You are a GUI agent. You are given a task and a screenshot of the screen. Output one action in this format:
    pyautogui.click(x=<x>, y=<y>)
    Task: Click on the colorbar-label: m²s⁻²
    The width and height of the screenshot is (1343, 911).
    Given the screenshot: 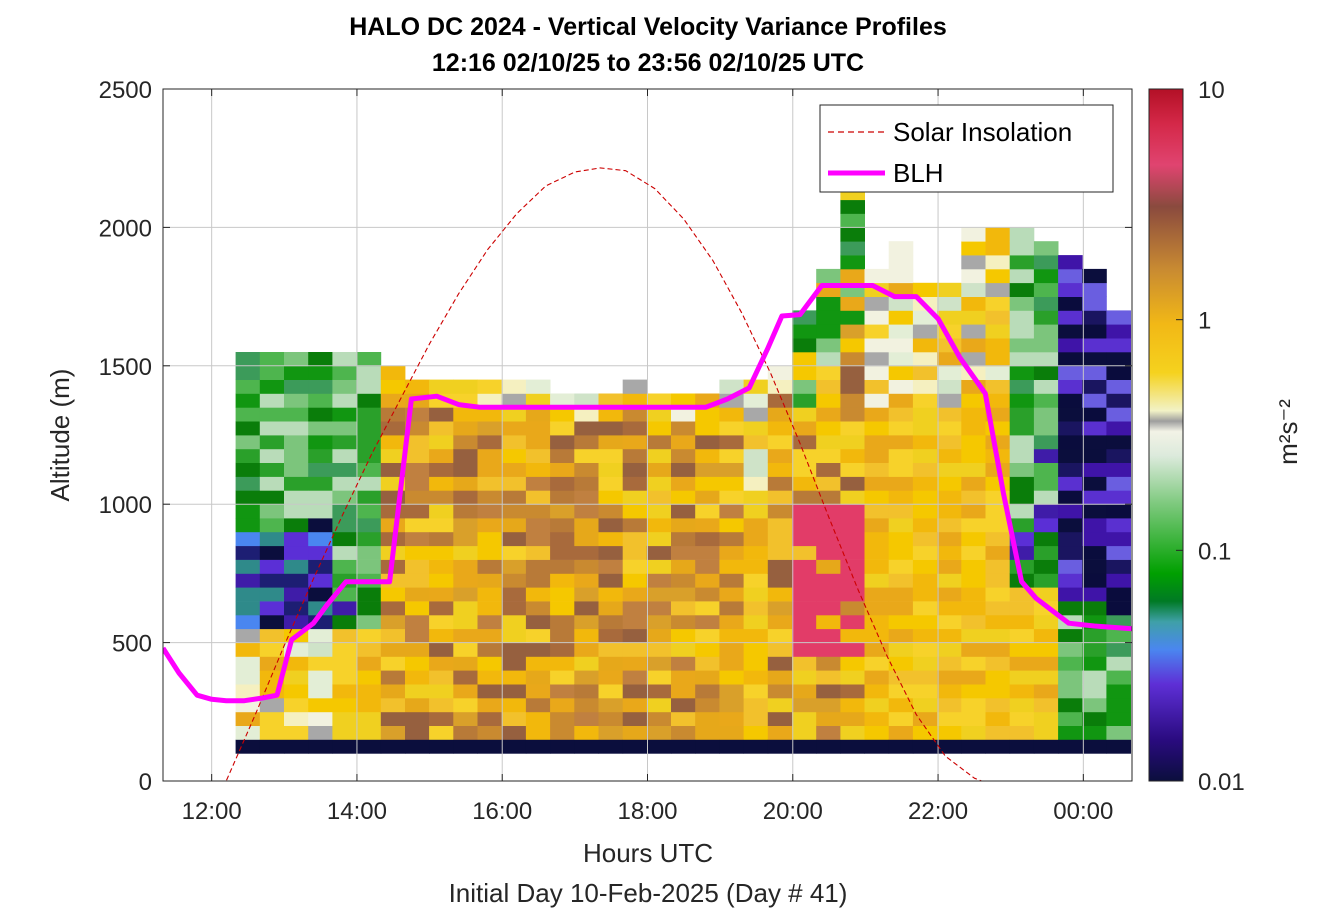 What is the action you would take?
    pyautogui.click(x=1288, y=432)
    